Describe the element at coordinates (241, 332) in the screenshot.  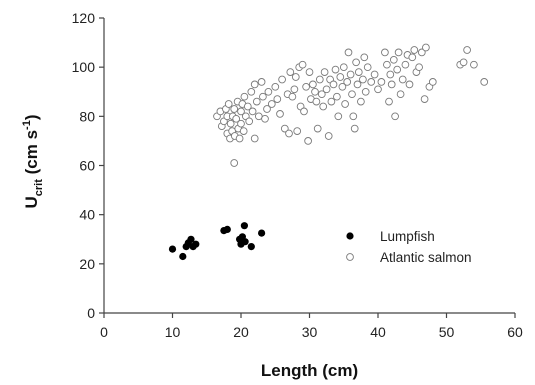
I see `x-tick-label: 20` at that location.